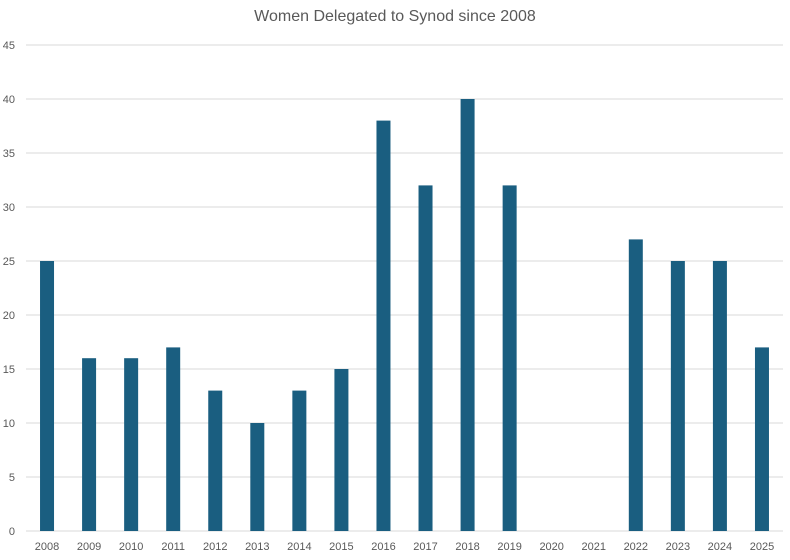  What do you see at coordinates (425, 358) in the screenshot?
I see `bar-2017` at bounding box center [425, 358].